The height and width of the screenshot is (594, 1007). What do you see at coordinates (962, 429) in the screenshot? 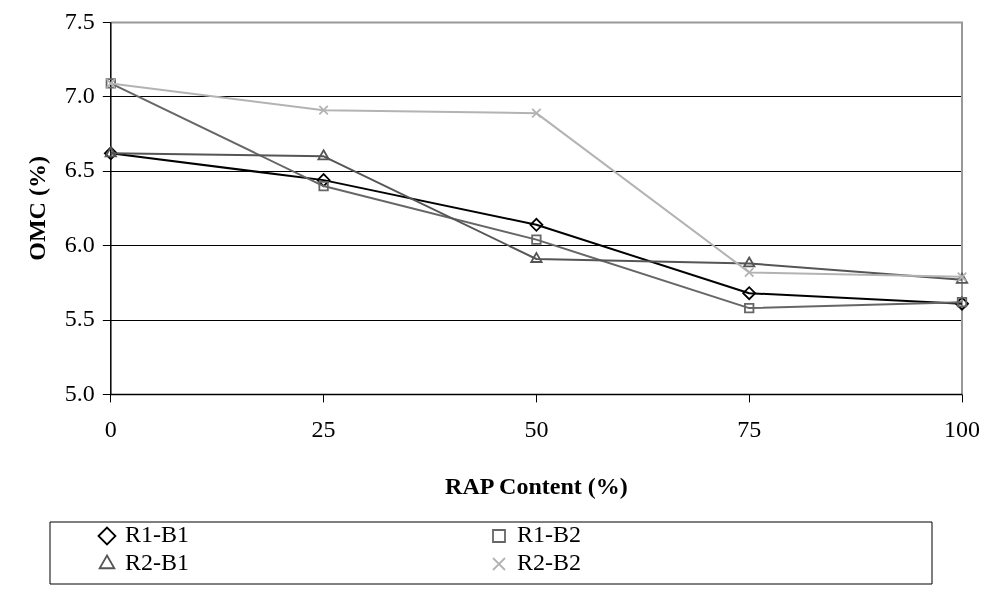
I see `x-tick-label: 100` at bounding box center [962, 429].